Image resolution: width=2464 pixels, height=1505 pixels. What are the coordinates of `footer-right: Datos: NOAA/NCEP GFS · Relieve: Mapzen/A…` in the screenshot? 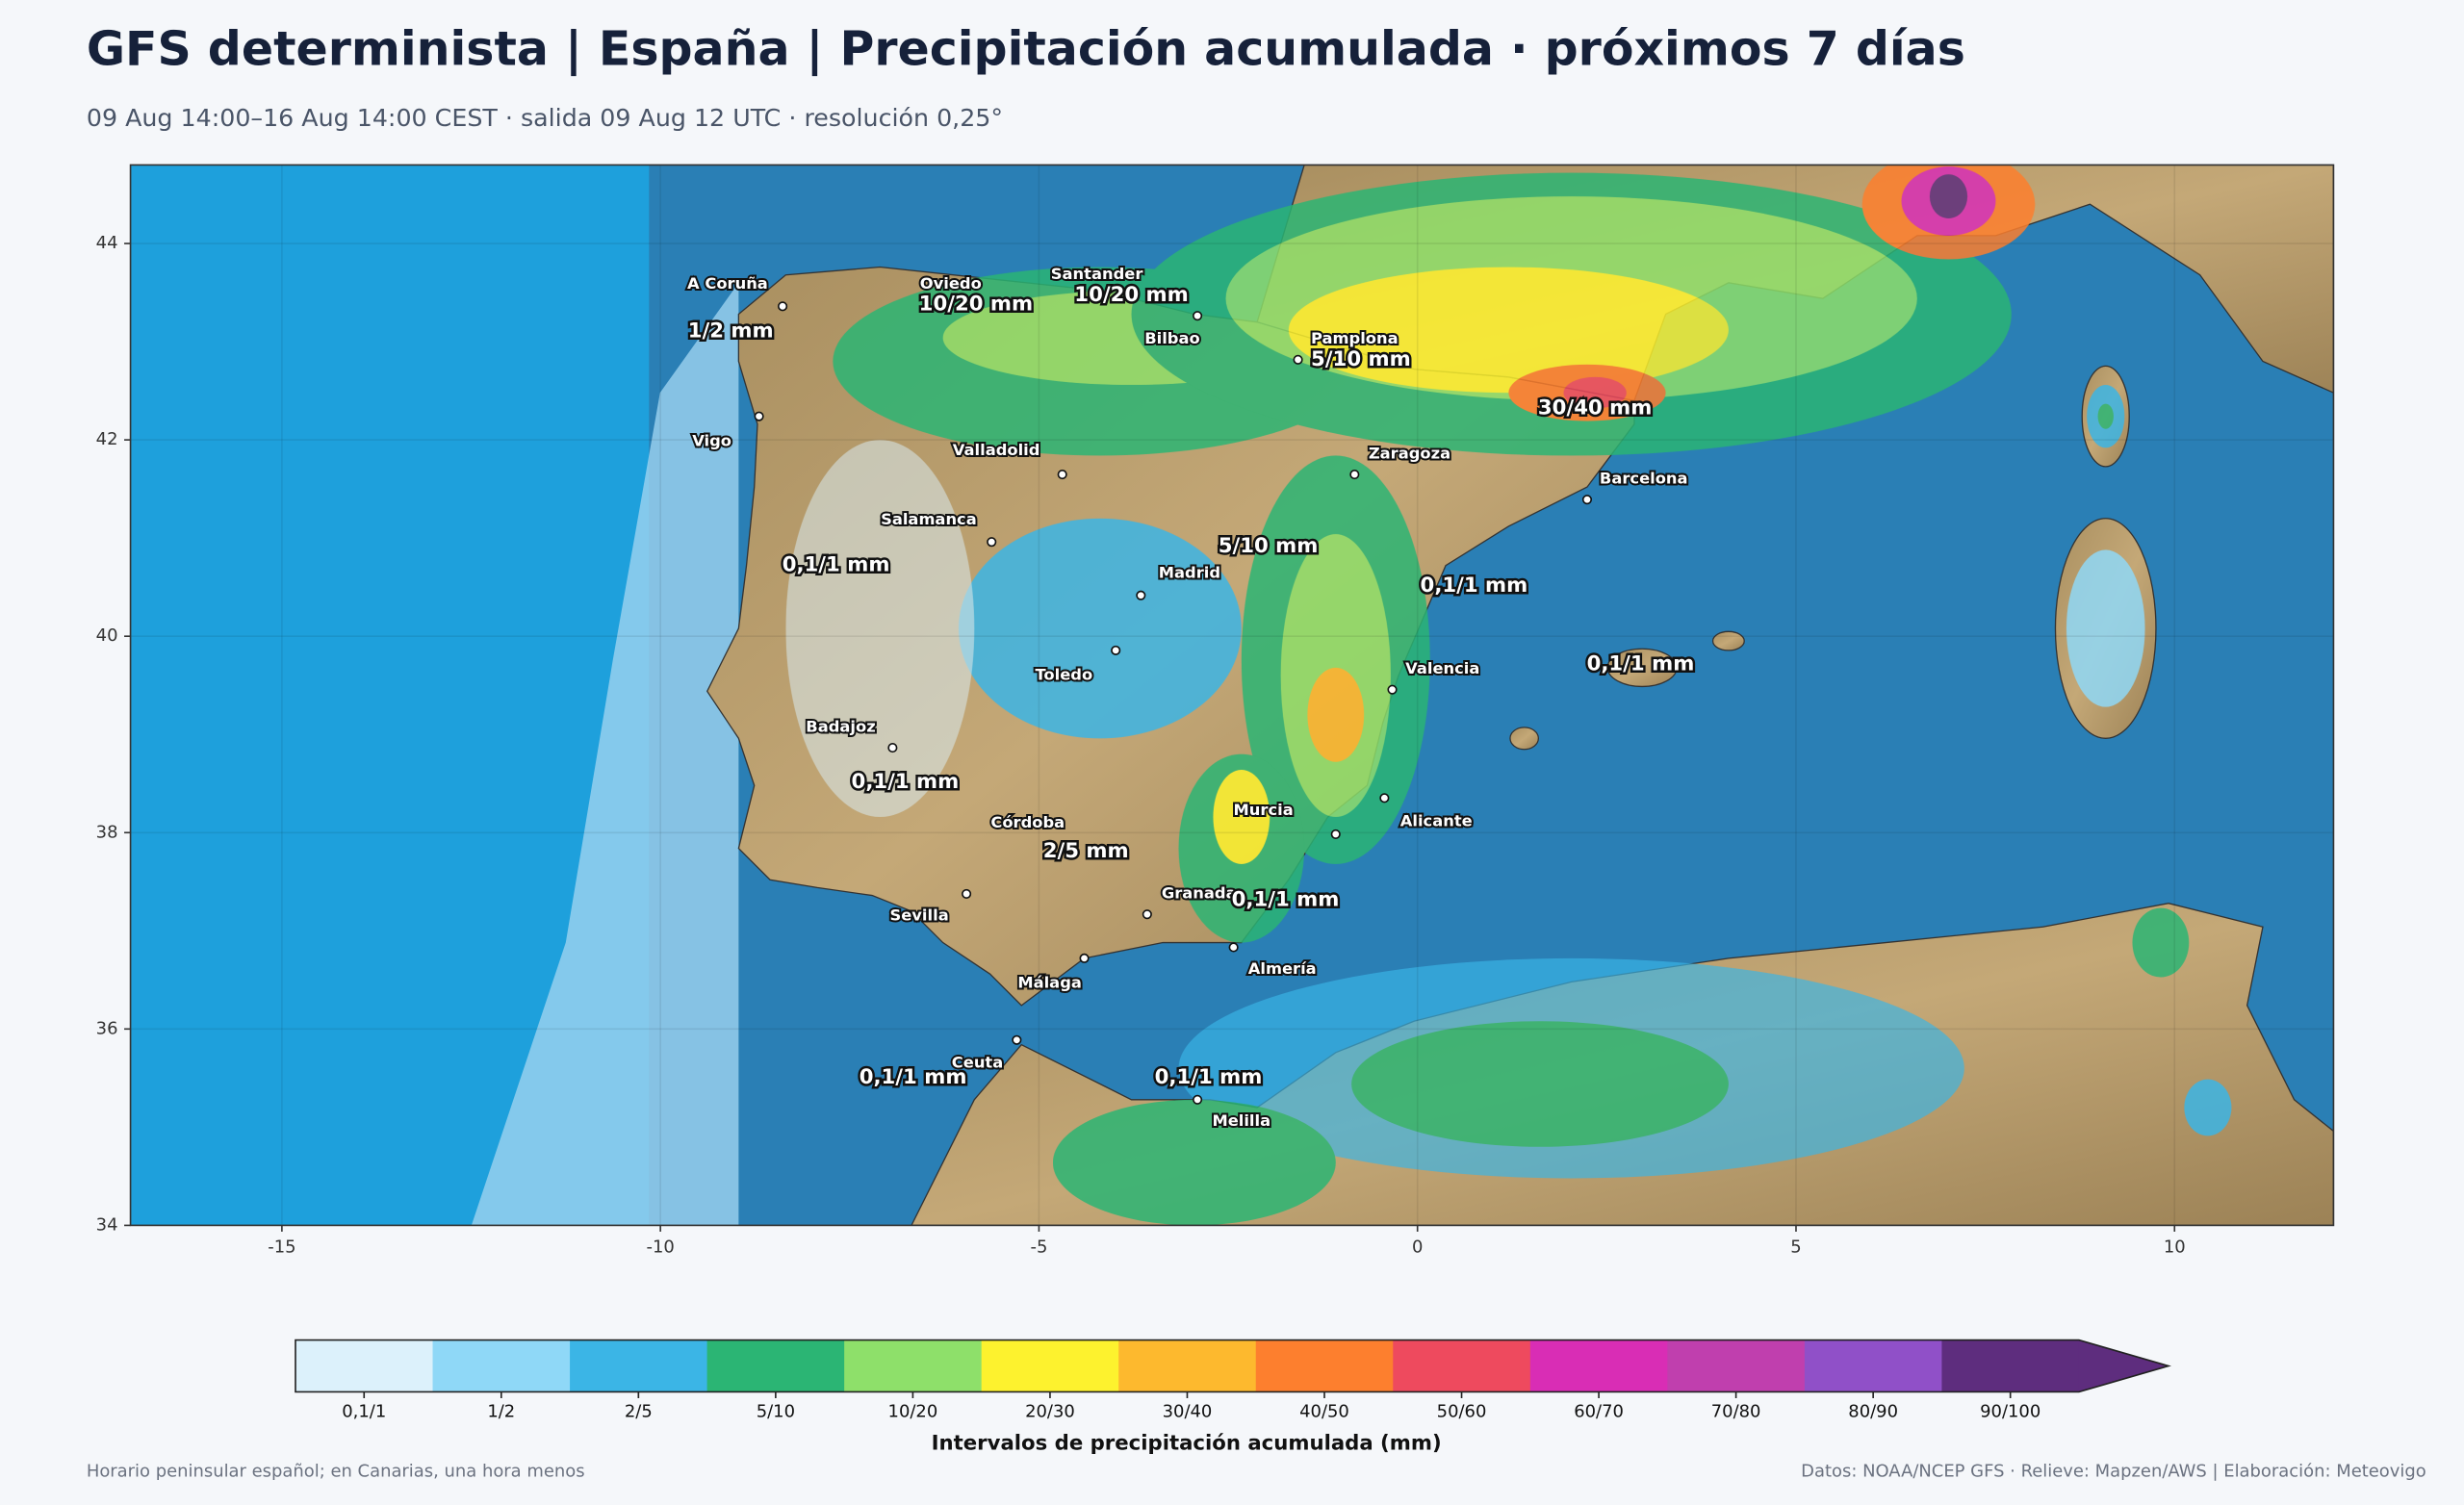 It's located at (2113, 1472).